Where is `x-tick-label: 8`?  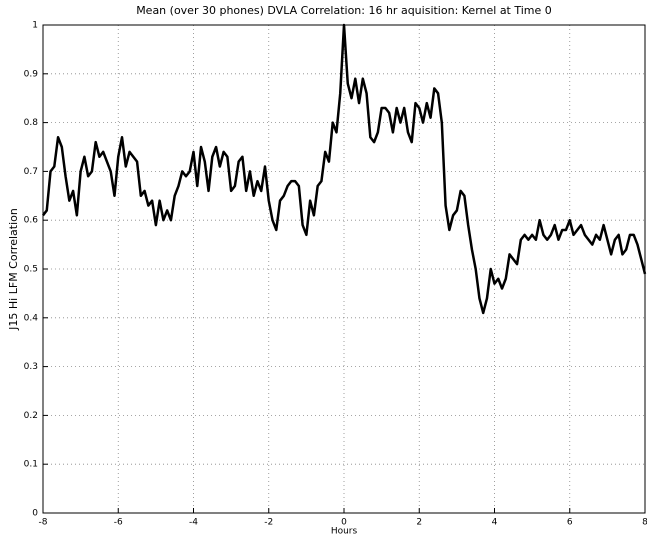
x-tick-label: 8 is located at coordinates (644, 523).